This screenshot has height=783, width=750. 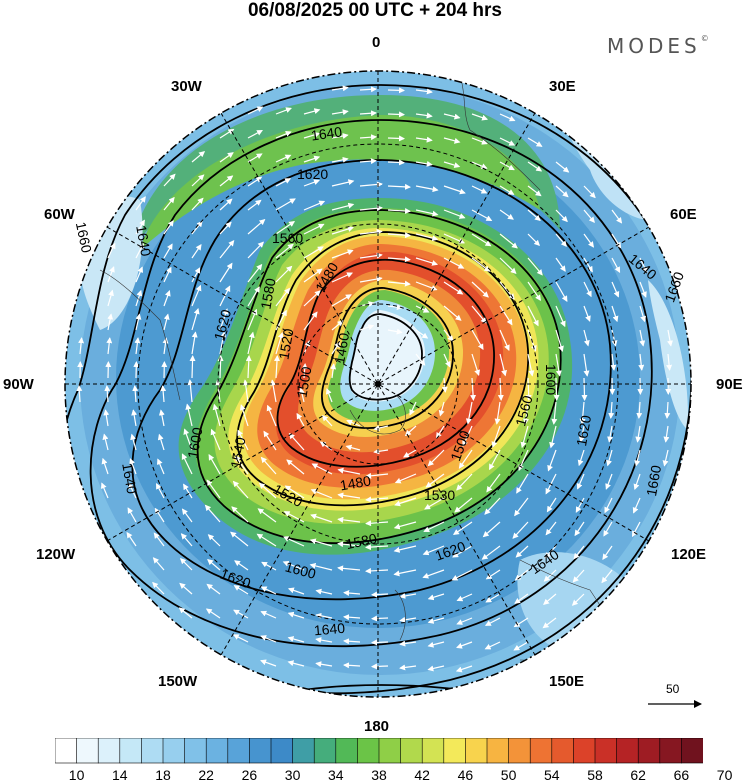 What do you see at coordinates (329, 629) in the screenshot?
I see `contour-label: 1640` at bounding box center [329, 629].